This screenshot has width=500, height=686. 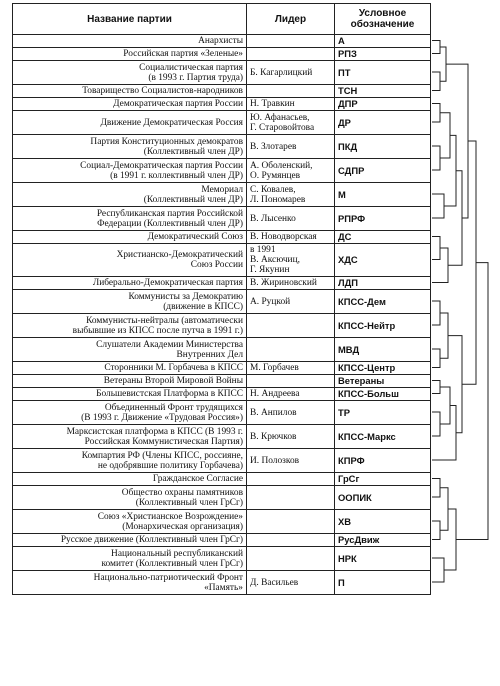 What do you see at coordinates (382, 558) in the screenshot?
I see `abbr-cell: НРК` at bounding box center [382, 558].